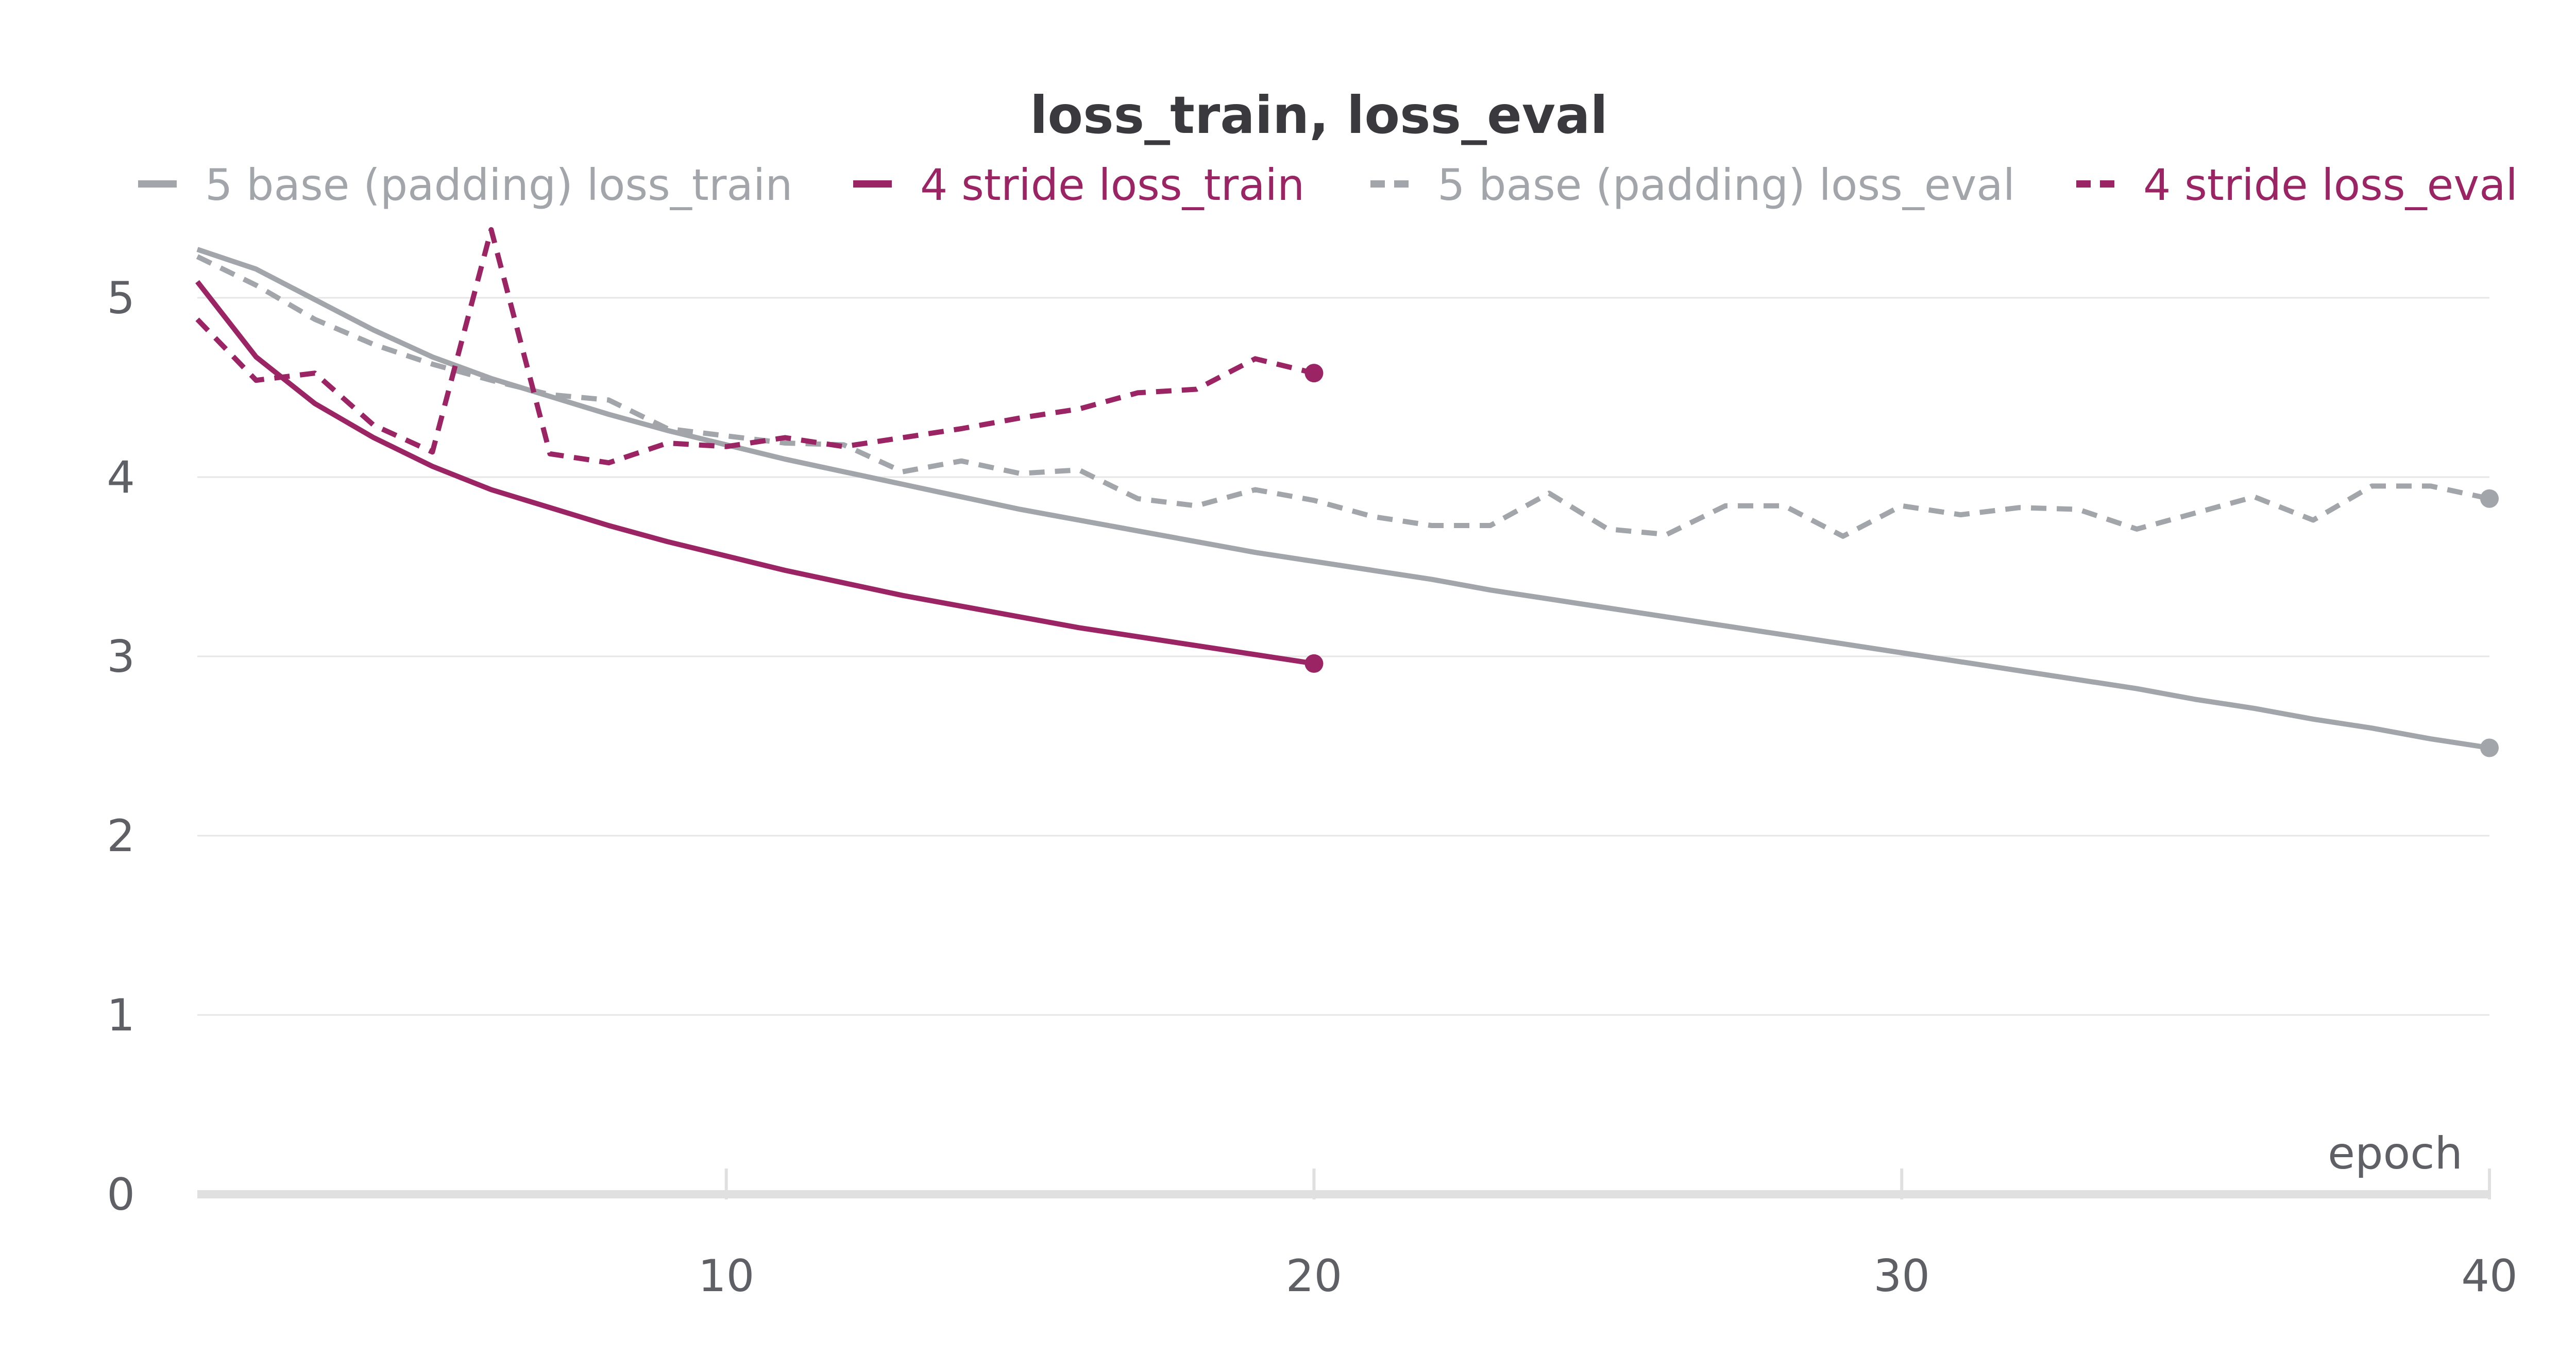  What do you see at coordinates (121, 836) in the screenshot?
I see `y-tick-label: 2` at bounding box center [121, 836].